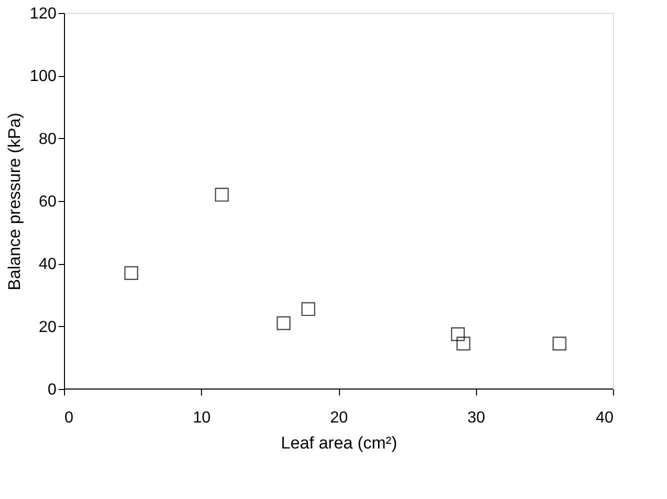 Image resolution: width=667 pixels, height=499 pixels. What do you see at coordinates (47, 265) in the screenshot?
I see `y-tick-label: 40` at bounding box center [47, 265].